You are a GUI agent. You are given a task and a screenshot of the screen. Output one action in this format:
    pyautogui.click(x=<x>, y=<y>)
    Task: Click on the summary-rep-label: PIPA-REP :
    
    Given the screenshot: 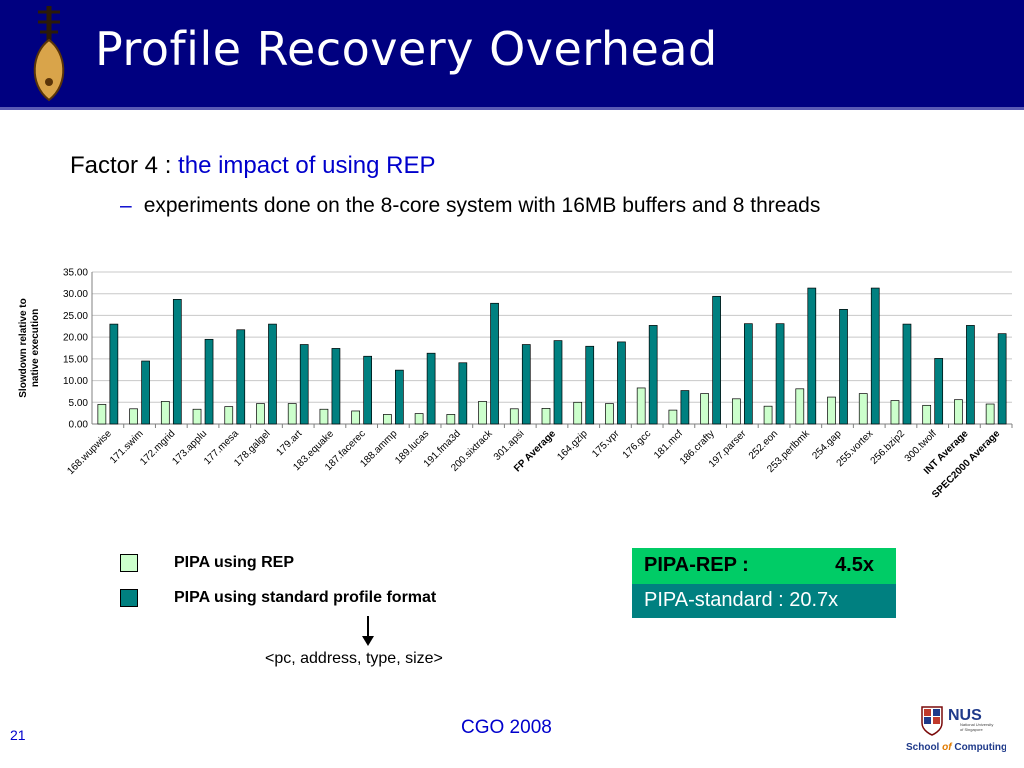 What is the action you would take?
    pyautogui.click(x=696, y=565)
    